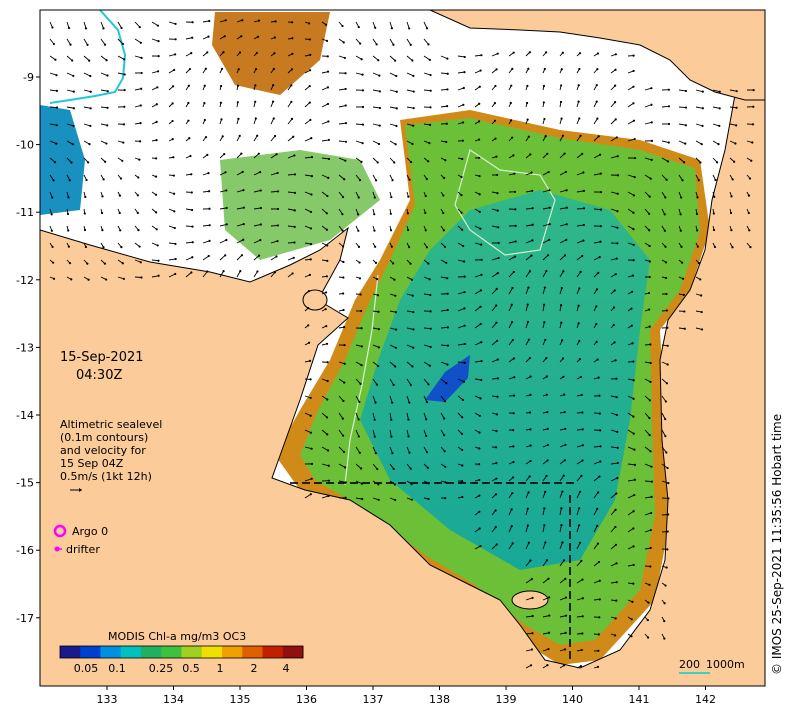 The height and width of the screenshot is (716, 792). What do you see at coordinates (286, 668) in the screenshot?
I see `colorbar-tick-label: 4` at bounding box center [286, 668].